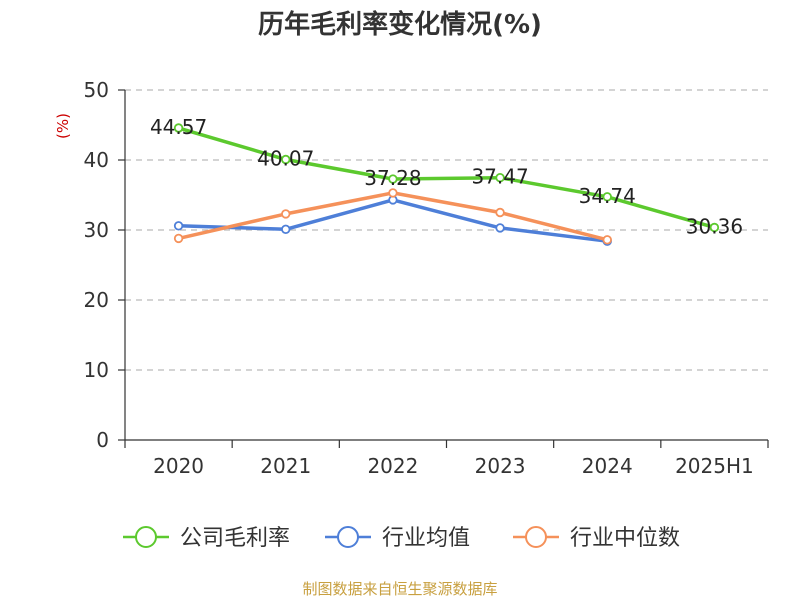 This screenshot has width=800, height=600. What do you see at coordinates (392, 466) in the screenshot?
I see `x-tick-label: 2022` at bounding box center [392, 466].